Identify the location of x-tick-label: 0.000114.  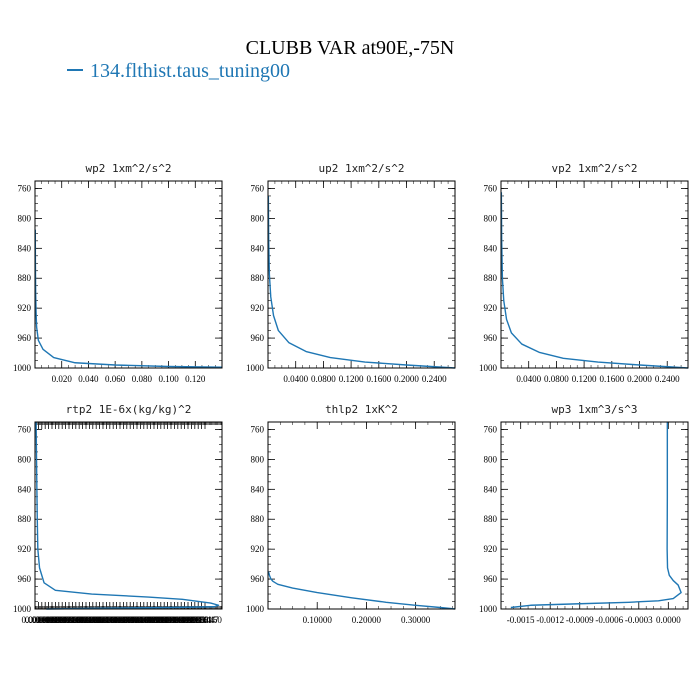
(164, 620).